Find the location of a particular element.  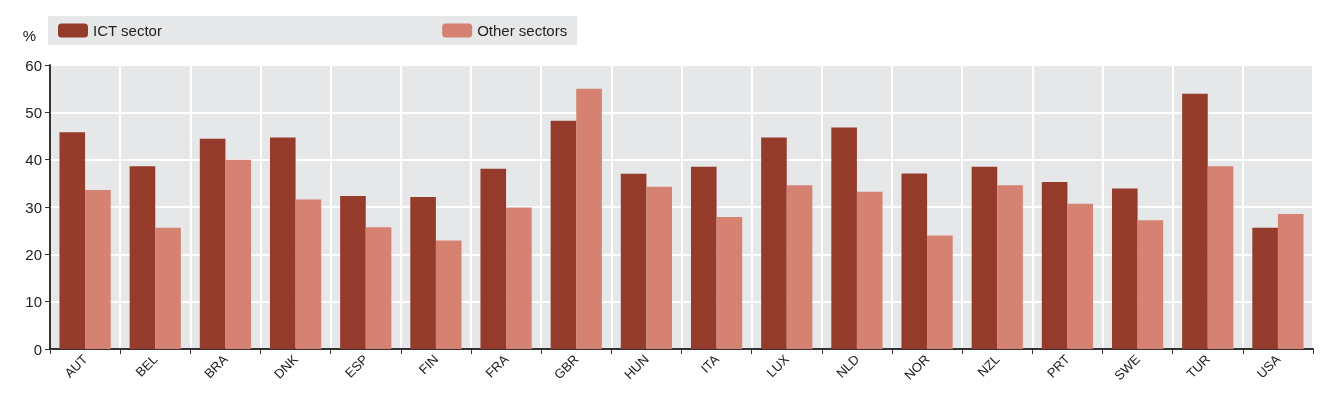

x-tick-label: USA is located at coordinates (1268, 366).